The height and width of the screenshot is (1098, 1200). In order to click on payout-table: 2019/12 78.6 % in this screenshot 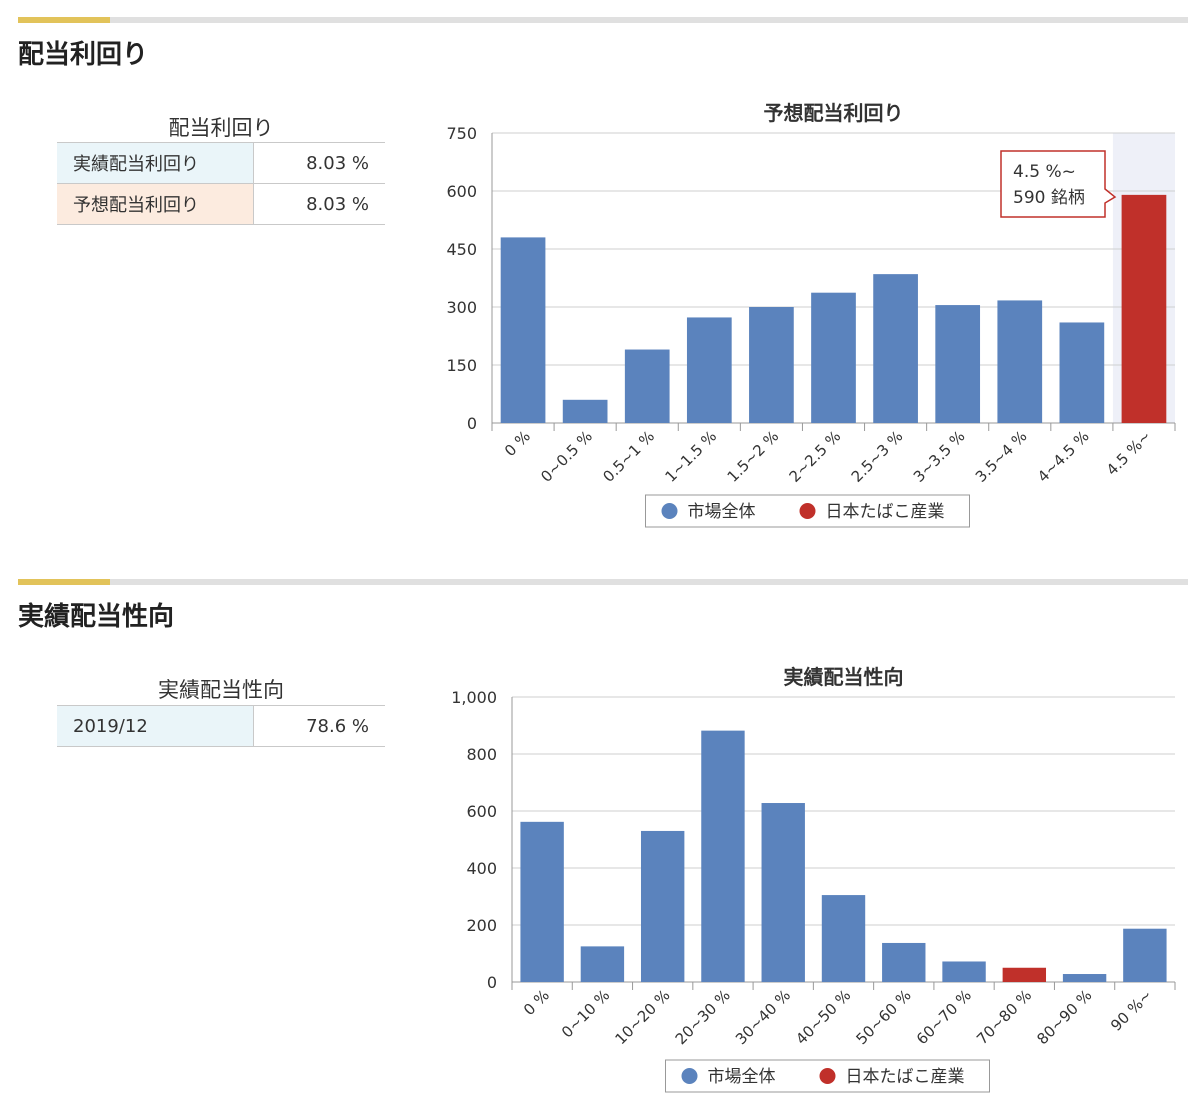, I will do `click(221, 726)`.